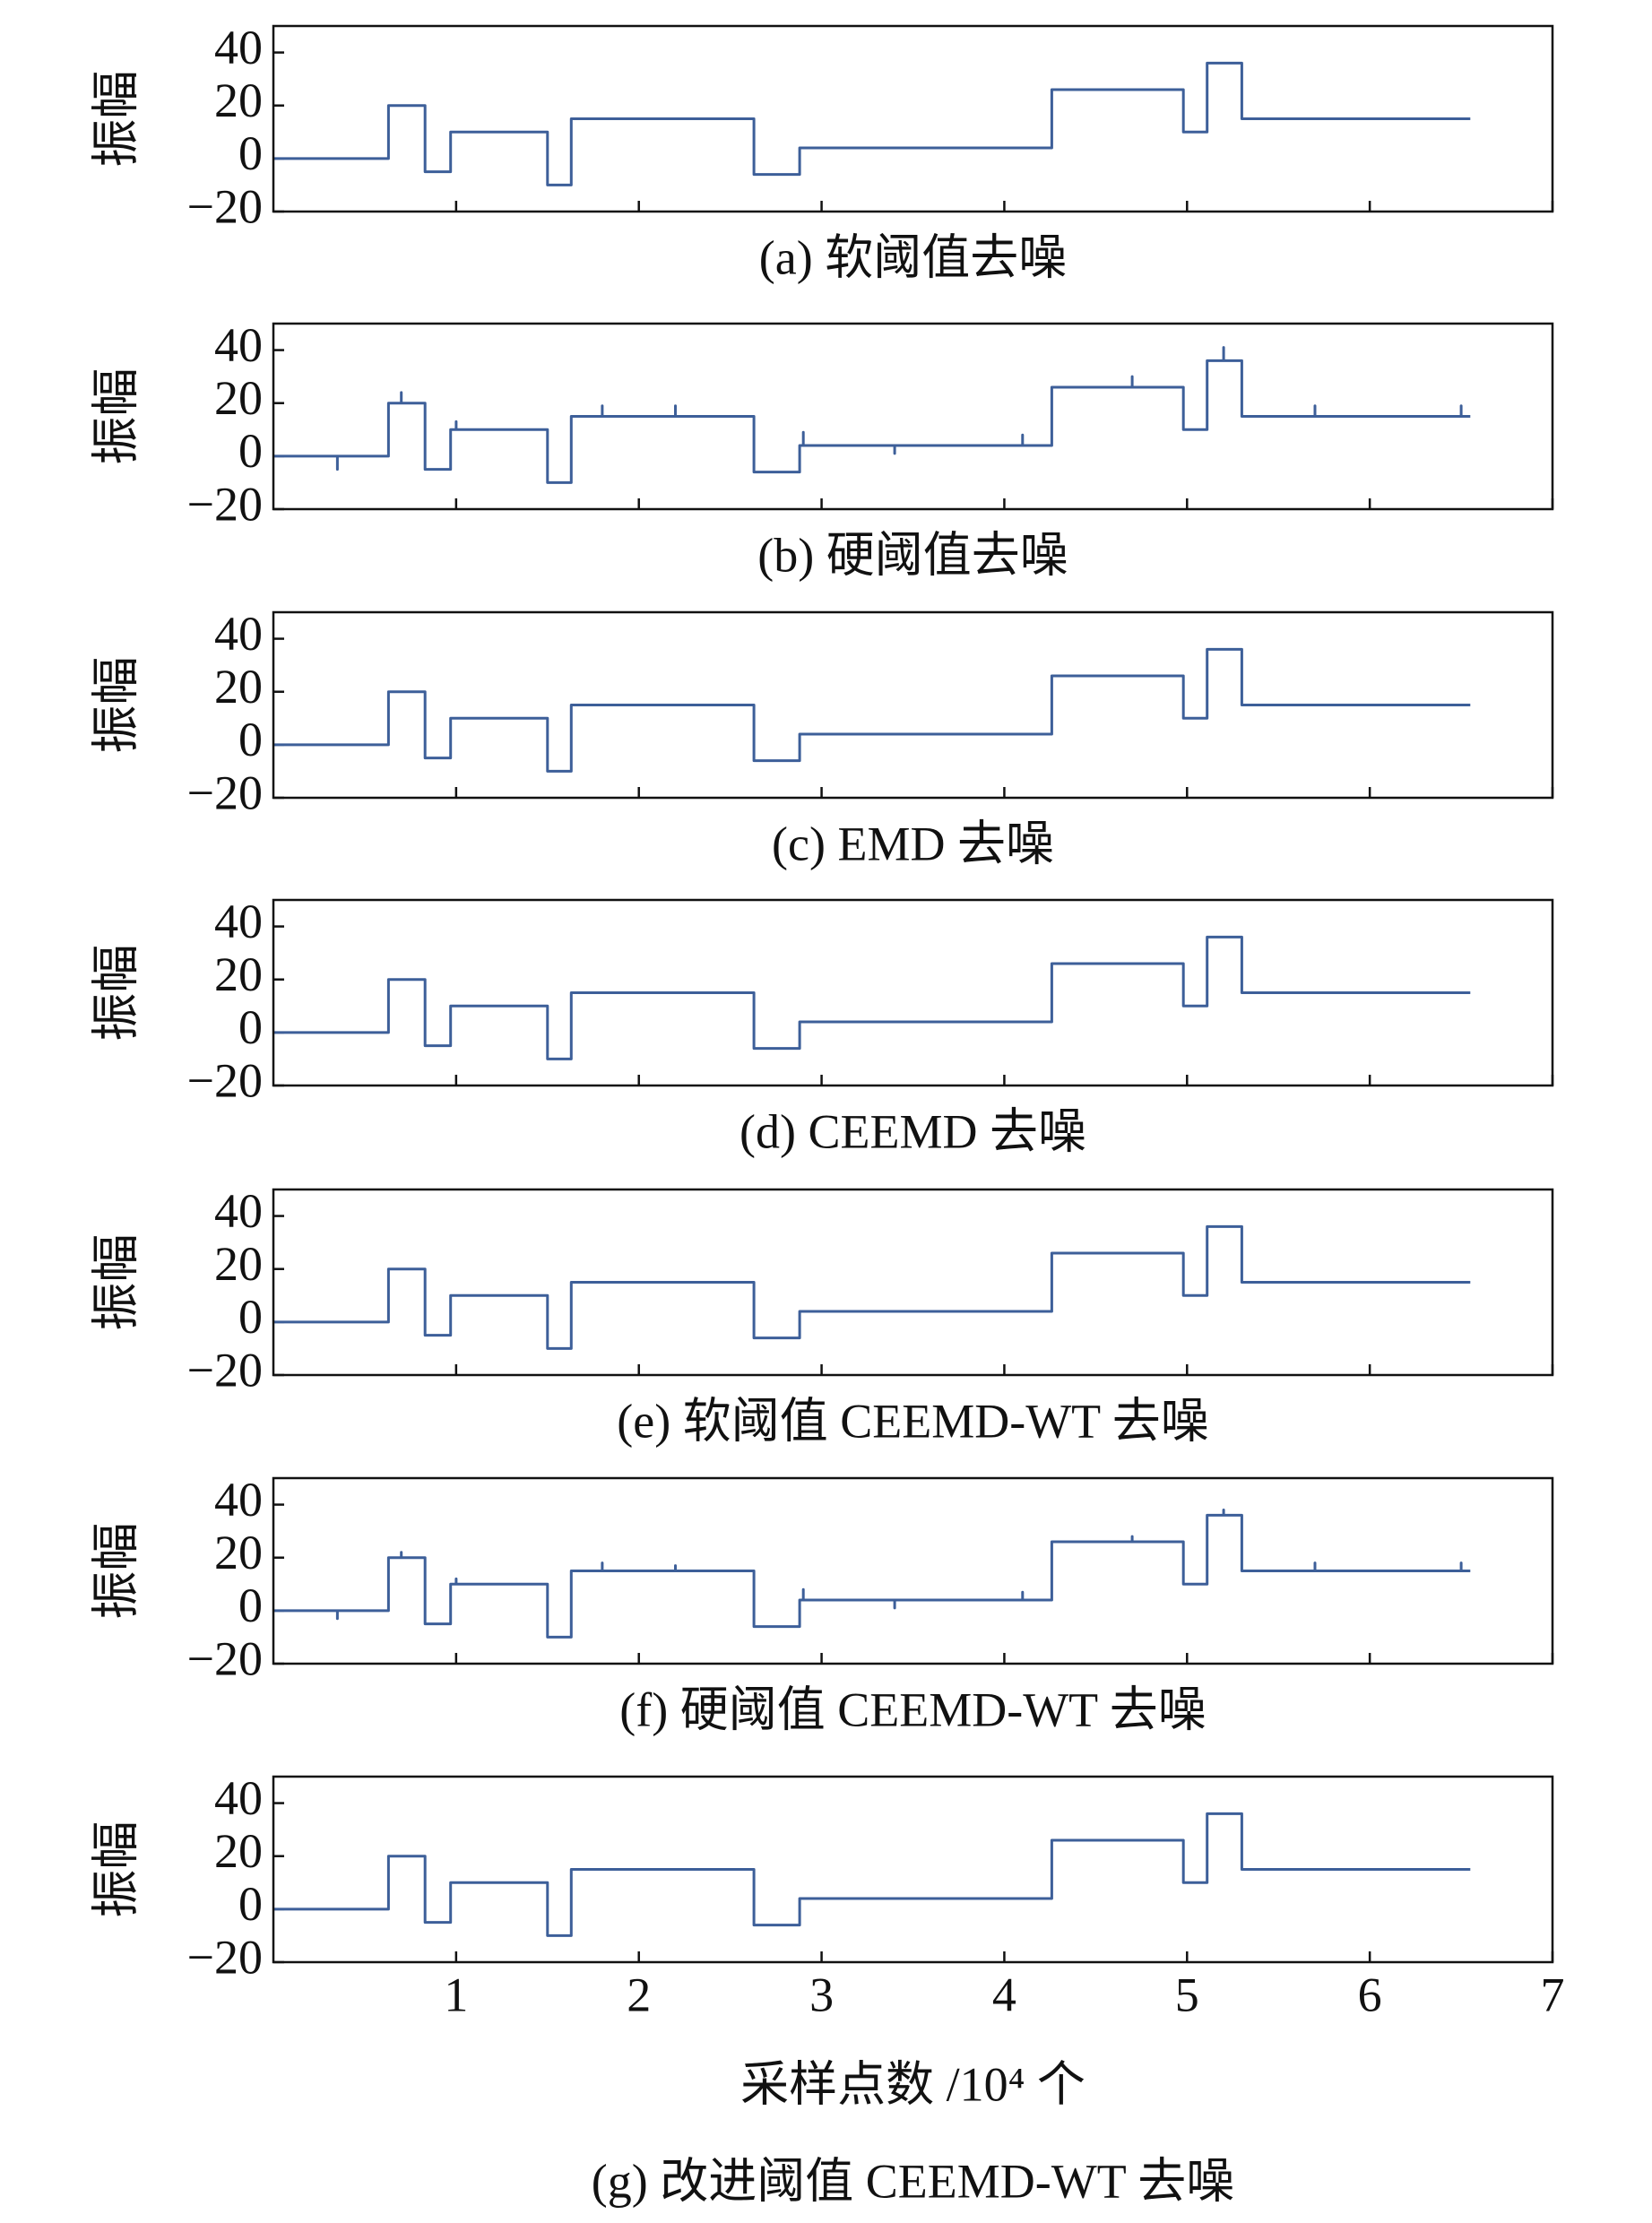 The height and width of the screenshot is (2223, 1652). What do you see at coordinates (912, 1709) in the screenshot?
I see `panel-caption: (f) 硬阈值 CEEMD-WT 去噪` at bounding box center [912, 1709].